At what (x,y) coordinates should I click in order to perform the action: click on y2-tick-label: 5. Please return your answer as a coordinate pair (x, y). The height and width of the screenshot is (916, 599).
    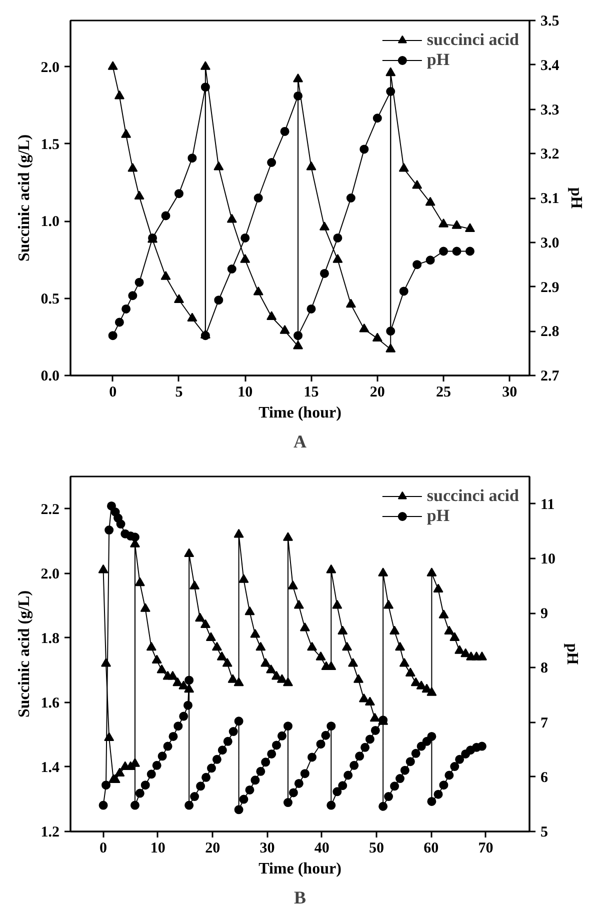
    Looking at the image, I should click on (544, 832).